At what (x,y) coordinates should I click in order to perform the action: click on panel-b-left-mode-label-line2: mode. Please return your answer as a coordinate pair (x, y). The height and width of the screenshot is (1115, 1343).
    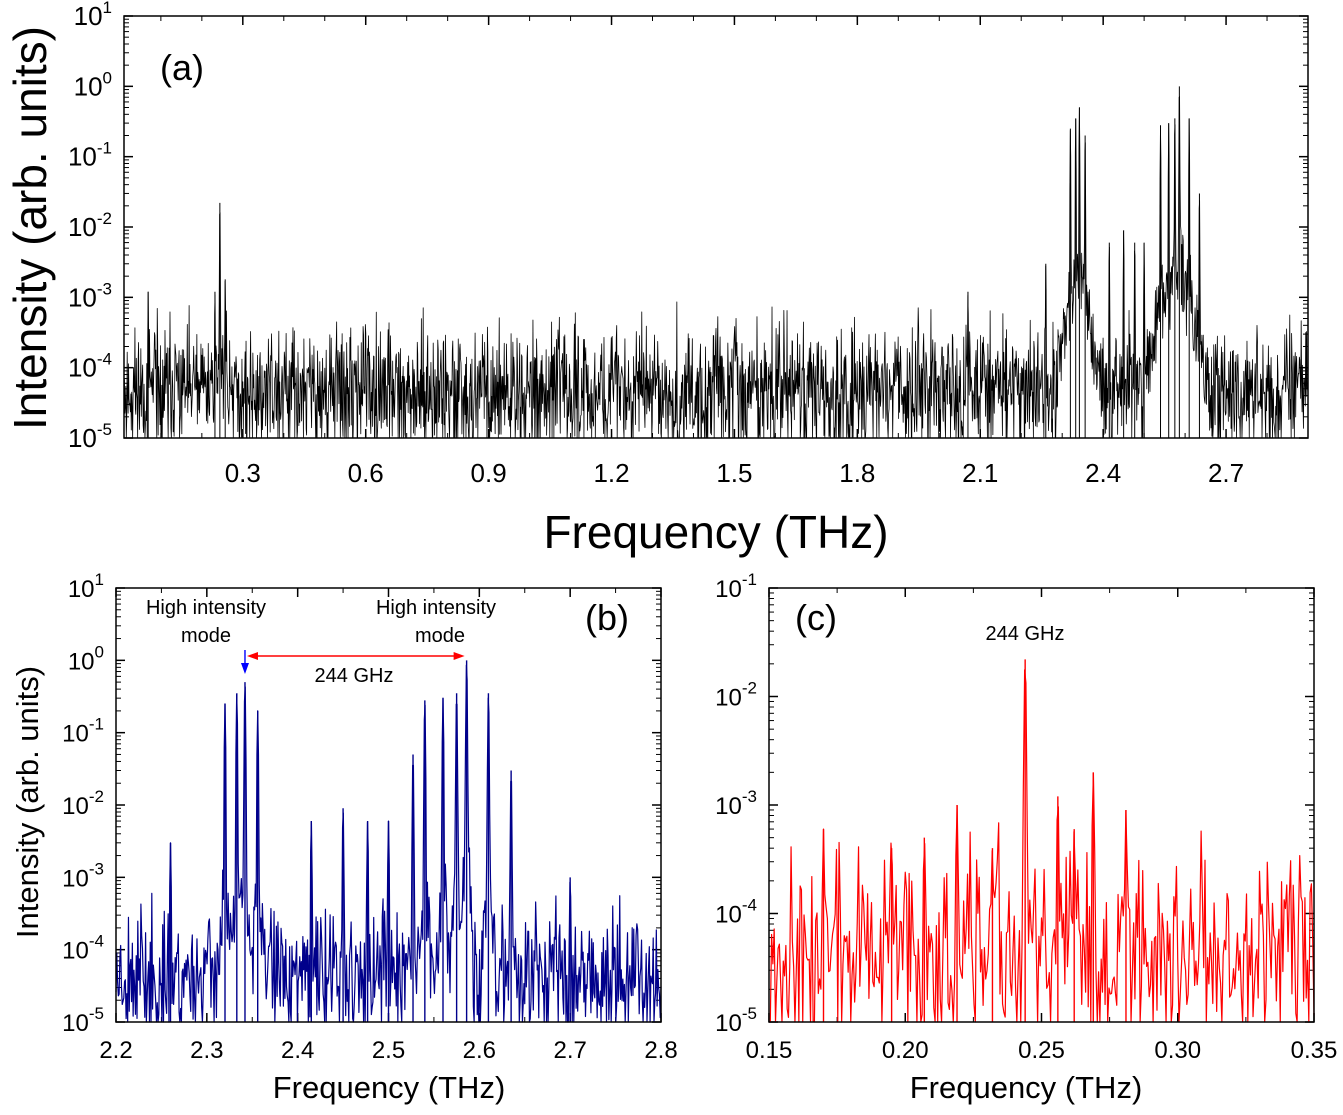
    Looking at the image, I should click on (206, 636).